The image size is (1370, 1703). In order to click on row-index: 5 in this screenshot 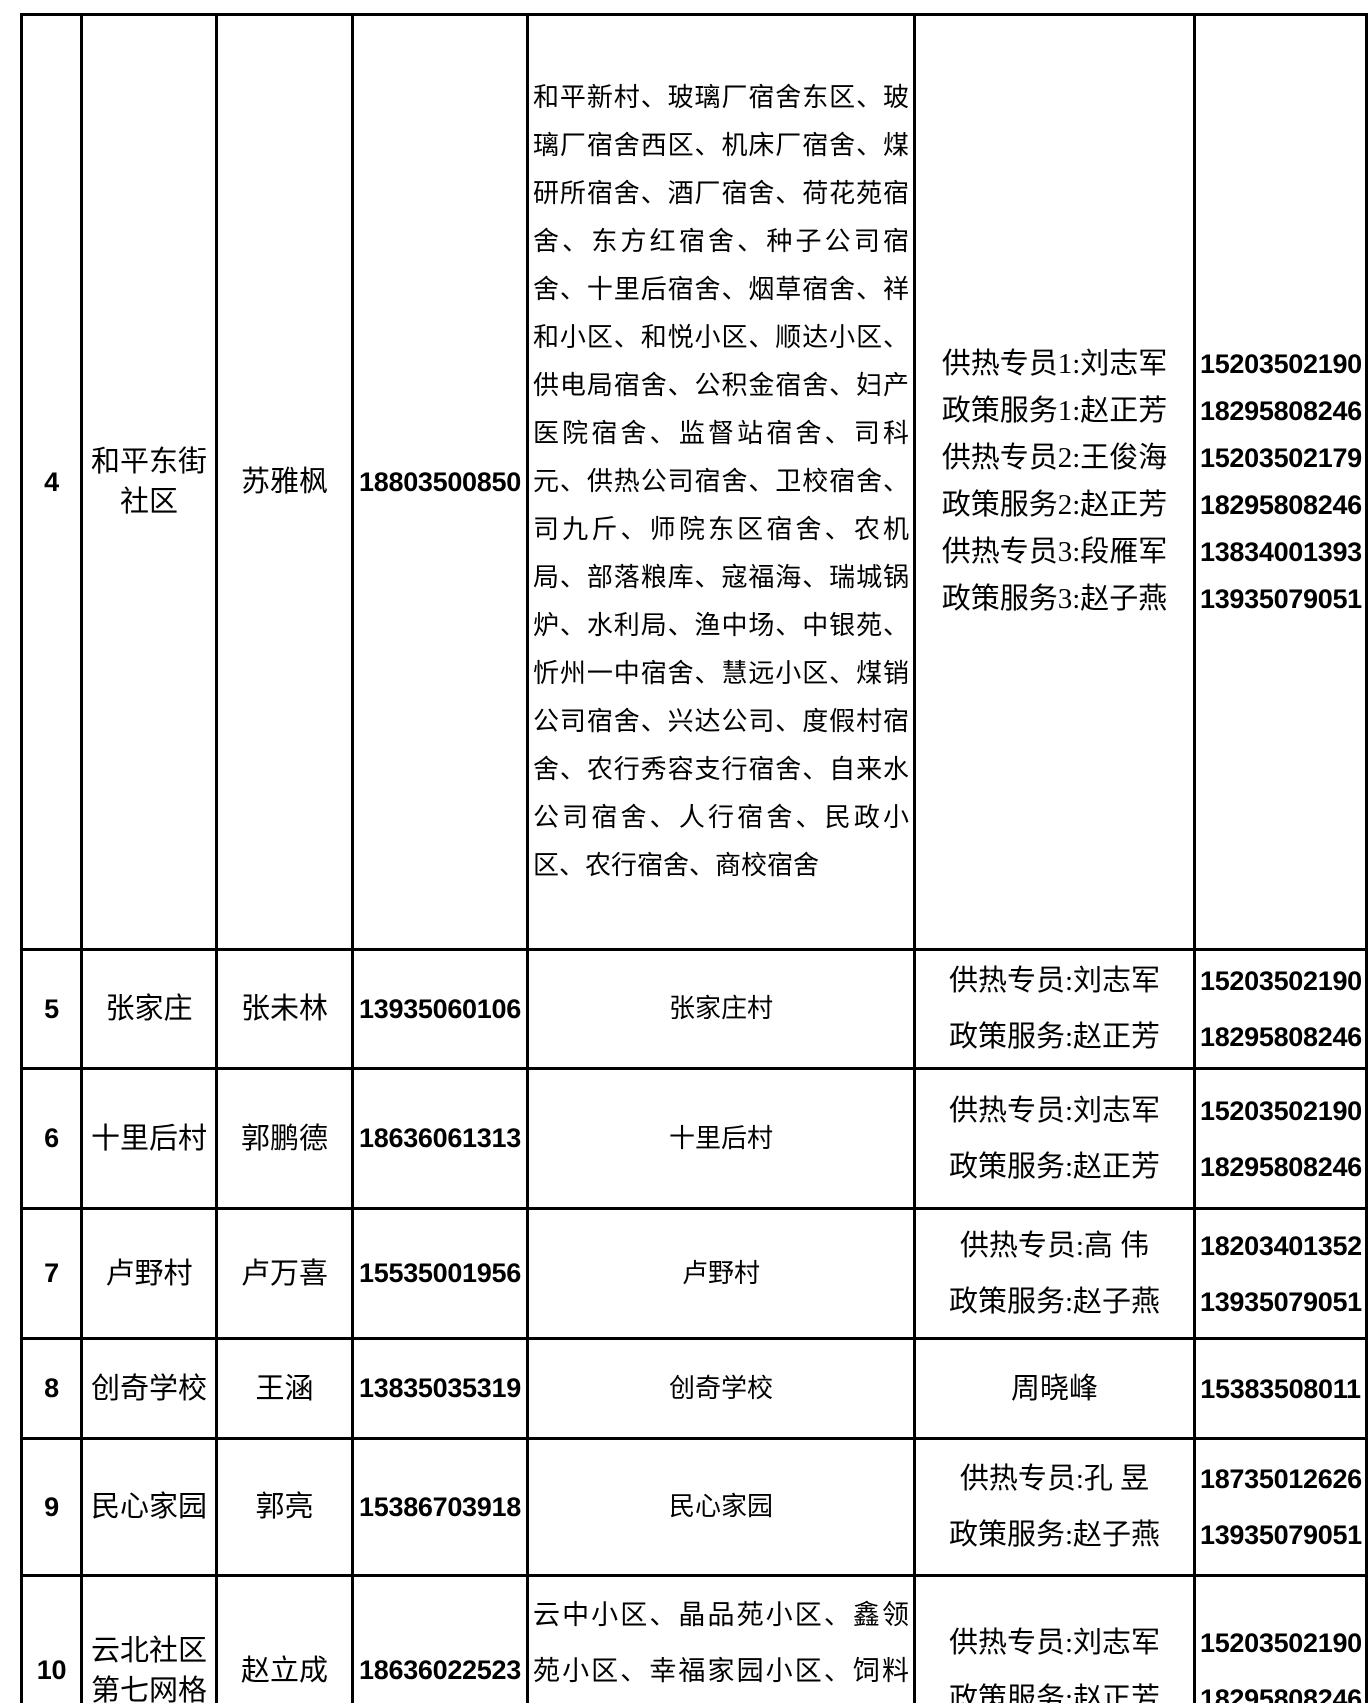, I will do `click(51, 1008)`.